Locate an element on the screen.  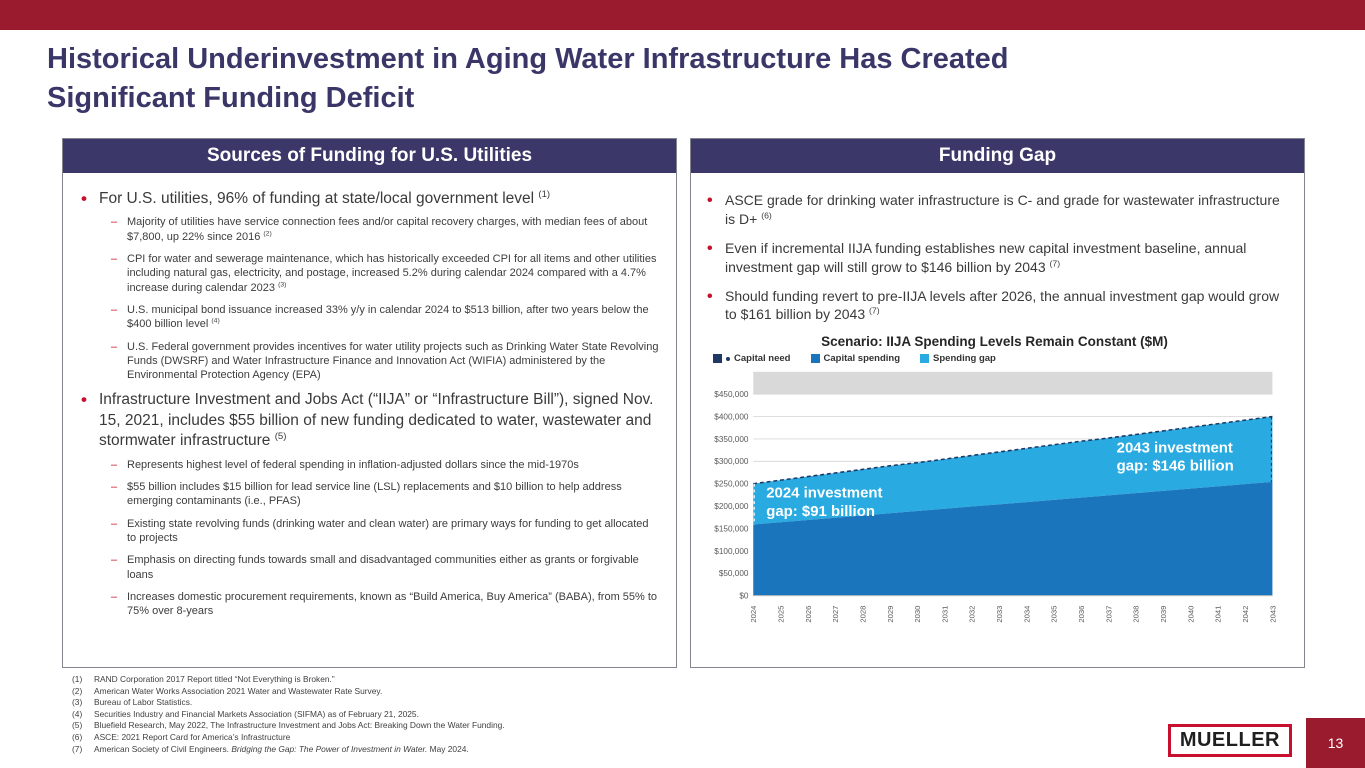
svg-text: $300,000 is located at coordinates (731, 462).